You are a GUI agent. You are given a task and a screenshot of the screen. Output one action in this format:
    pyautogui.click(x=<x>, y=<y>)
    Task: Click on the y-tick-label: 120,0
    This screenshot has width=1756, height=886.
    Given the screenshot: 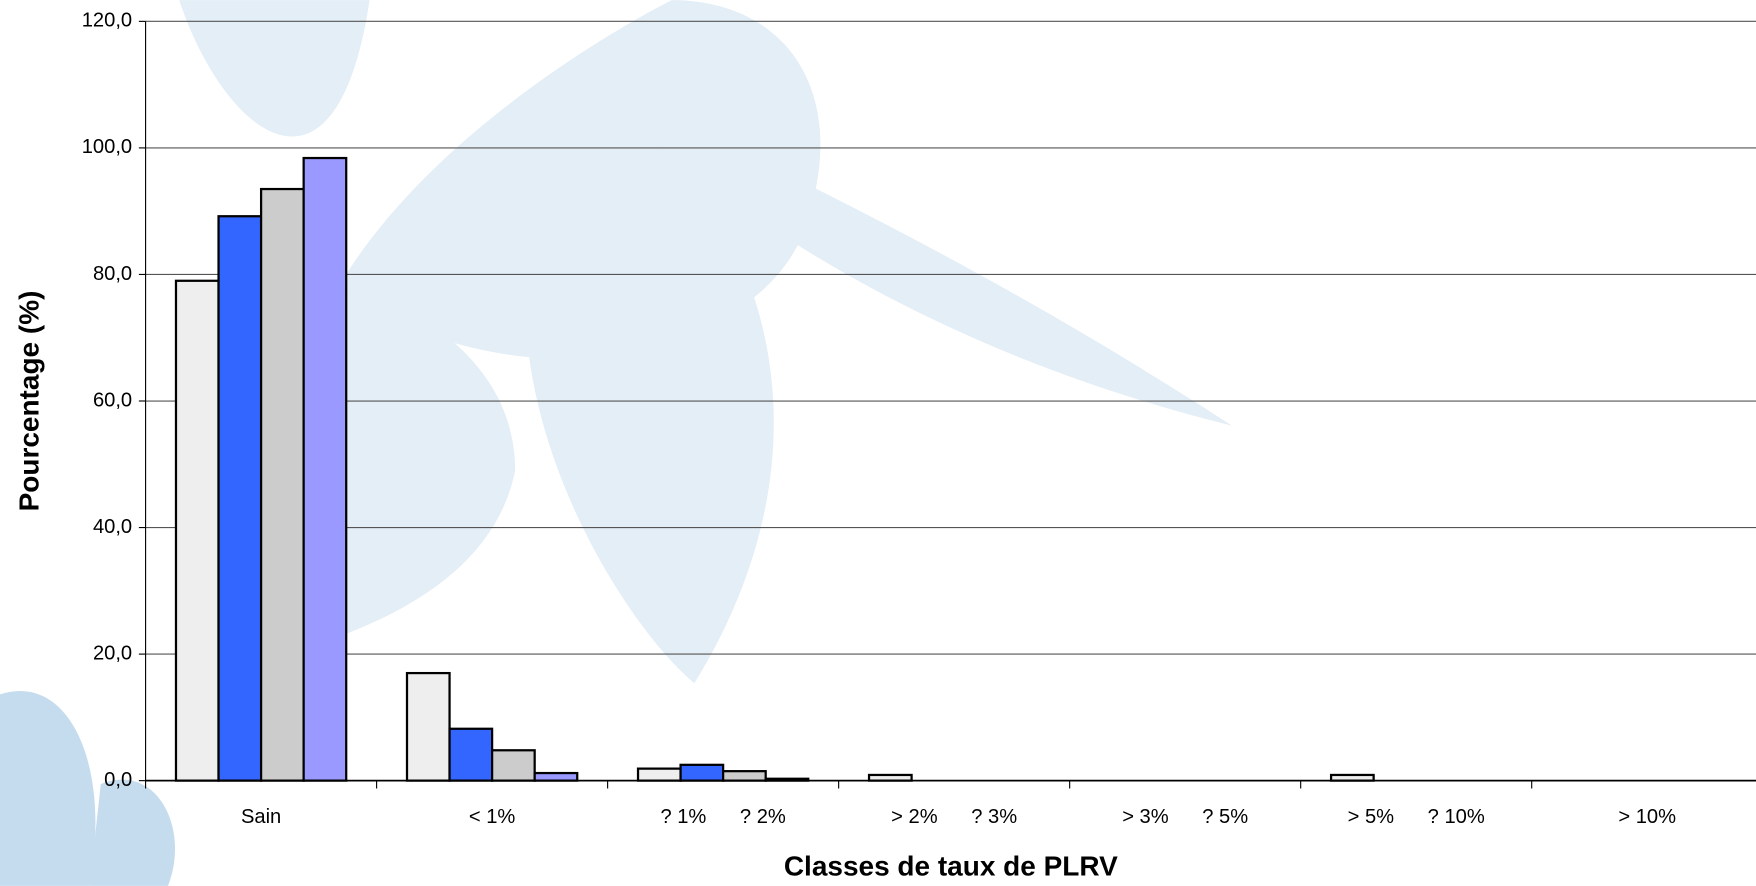 What is the action you would take?
    pyautogui.click(x=107, y=21)
    